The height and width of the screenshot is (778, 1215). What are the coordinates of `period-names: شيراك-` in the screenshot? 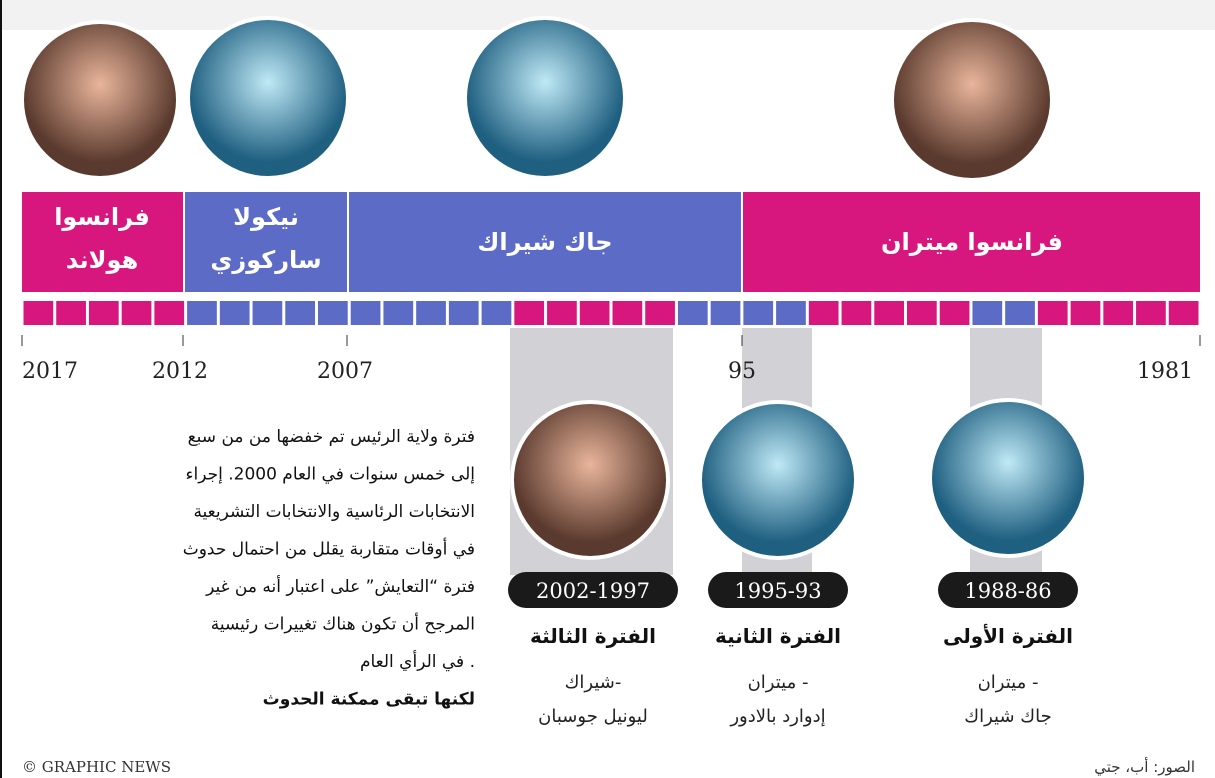 It's located at (593, 682).